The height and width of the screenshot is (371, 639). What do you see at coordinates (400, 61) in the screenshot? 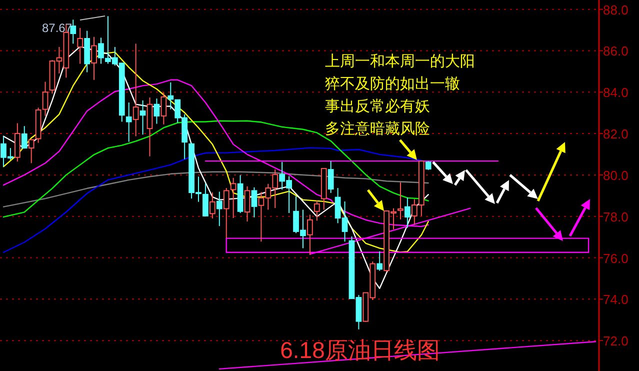
I see `annotation: 上周一和本周一的大阳` at bounding box center [400, 61].